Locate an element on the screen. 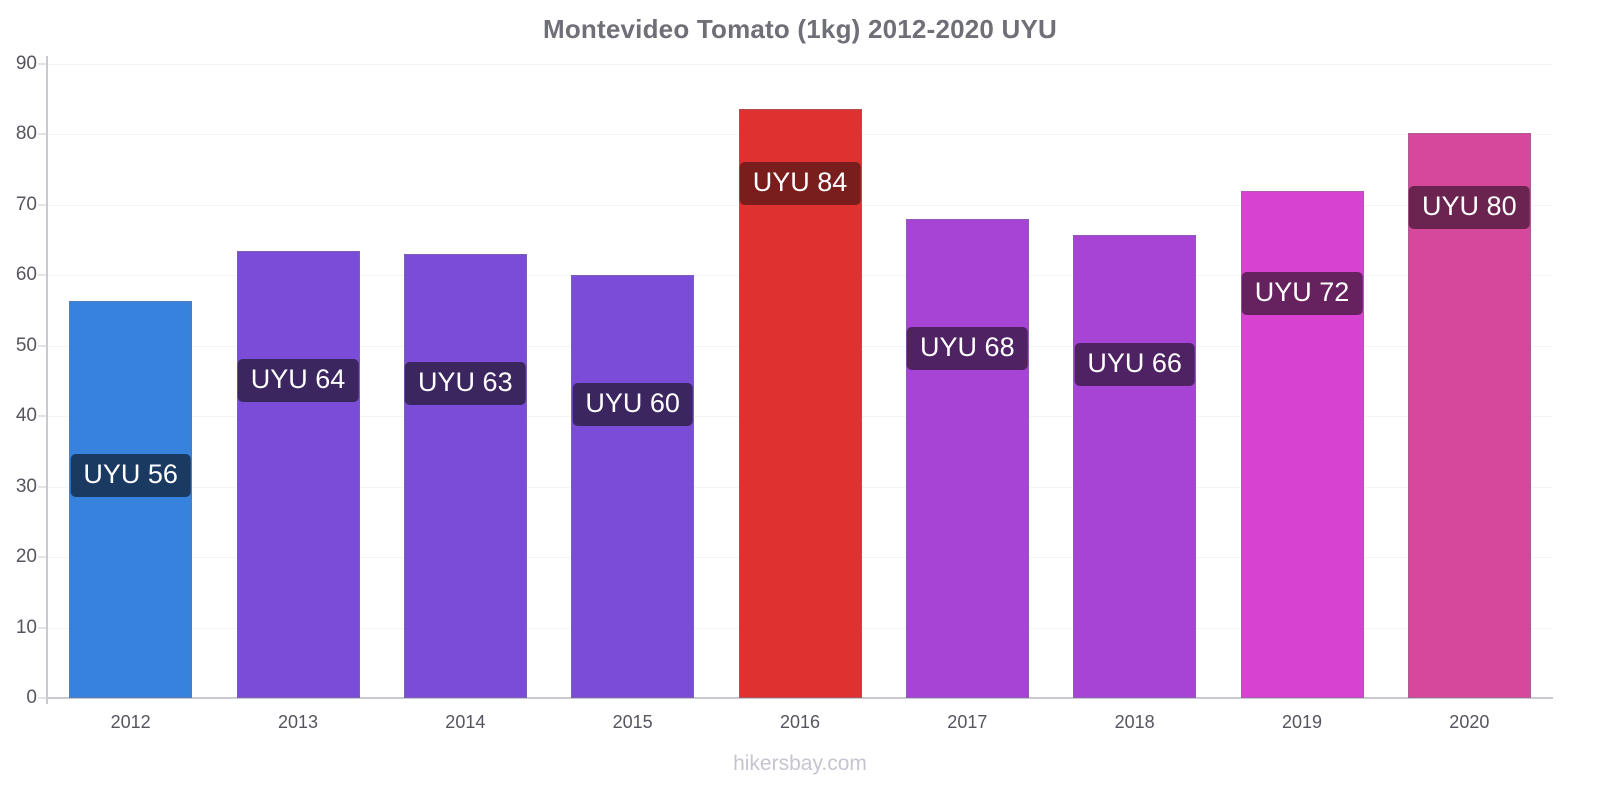 Image resolution: width=1600 pixels, height=800 pixels. bar-2014: UYU 63 is located at coordinates (465, 475).